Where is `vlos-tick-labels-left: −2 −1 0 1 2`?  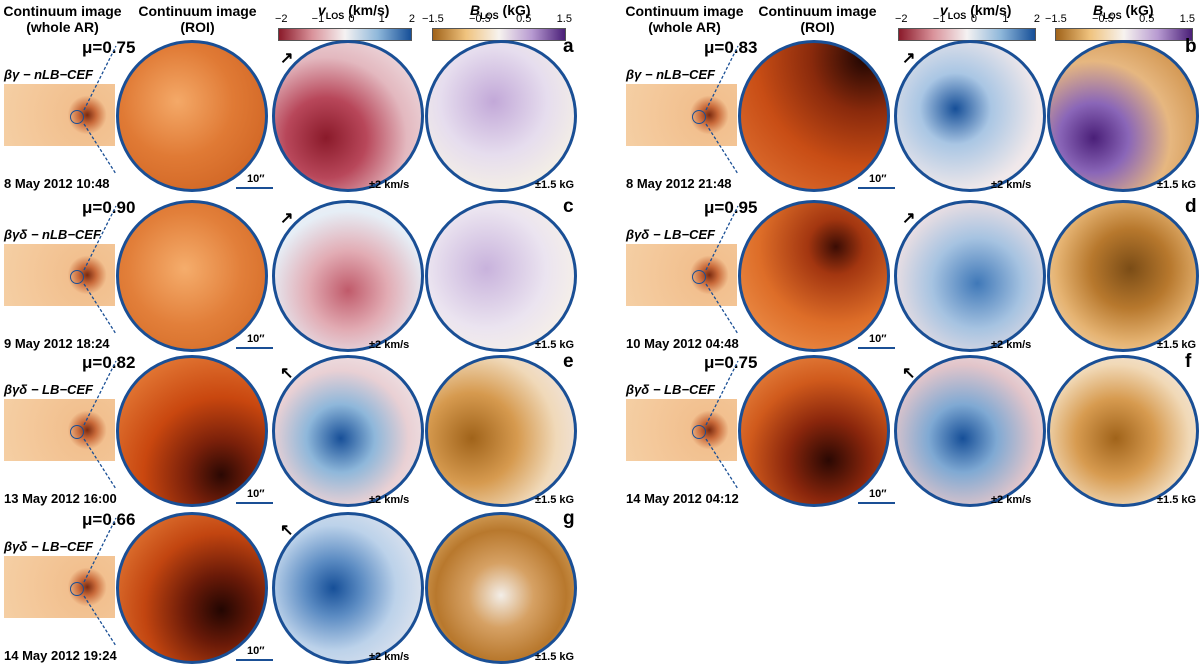
vlos-tick-labels-left: −2 −1 0 1 2 is located at coordinates (345, 19).